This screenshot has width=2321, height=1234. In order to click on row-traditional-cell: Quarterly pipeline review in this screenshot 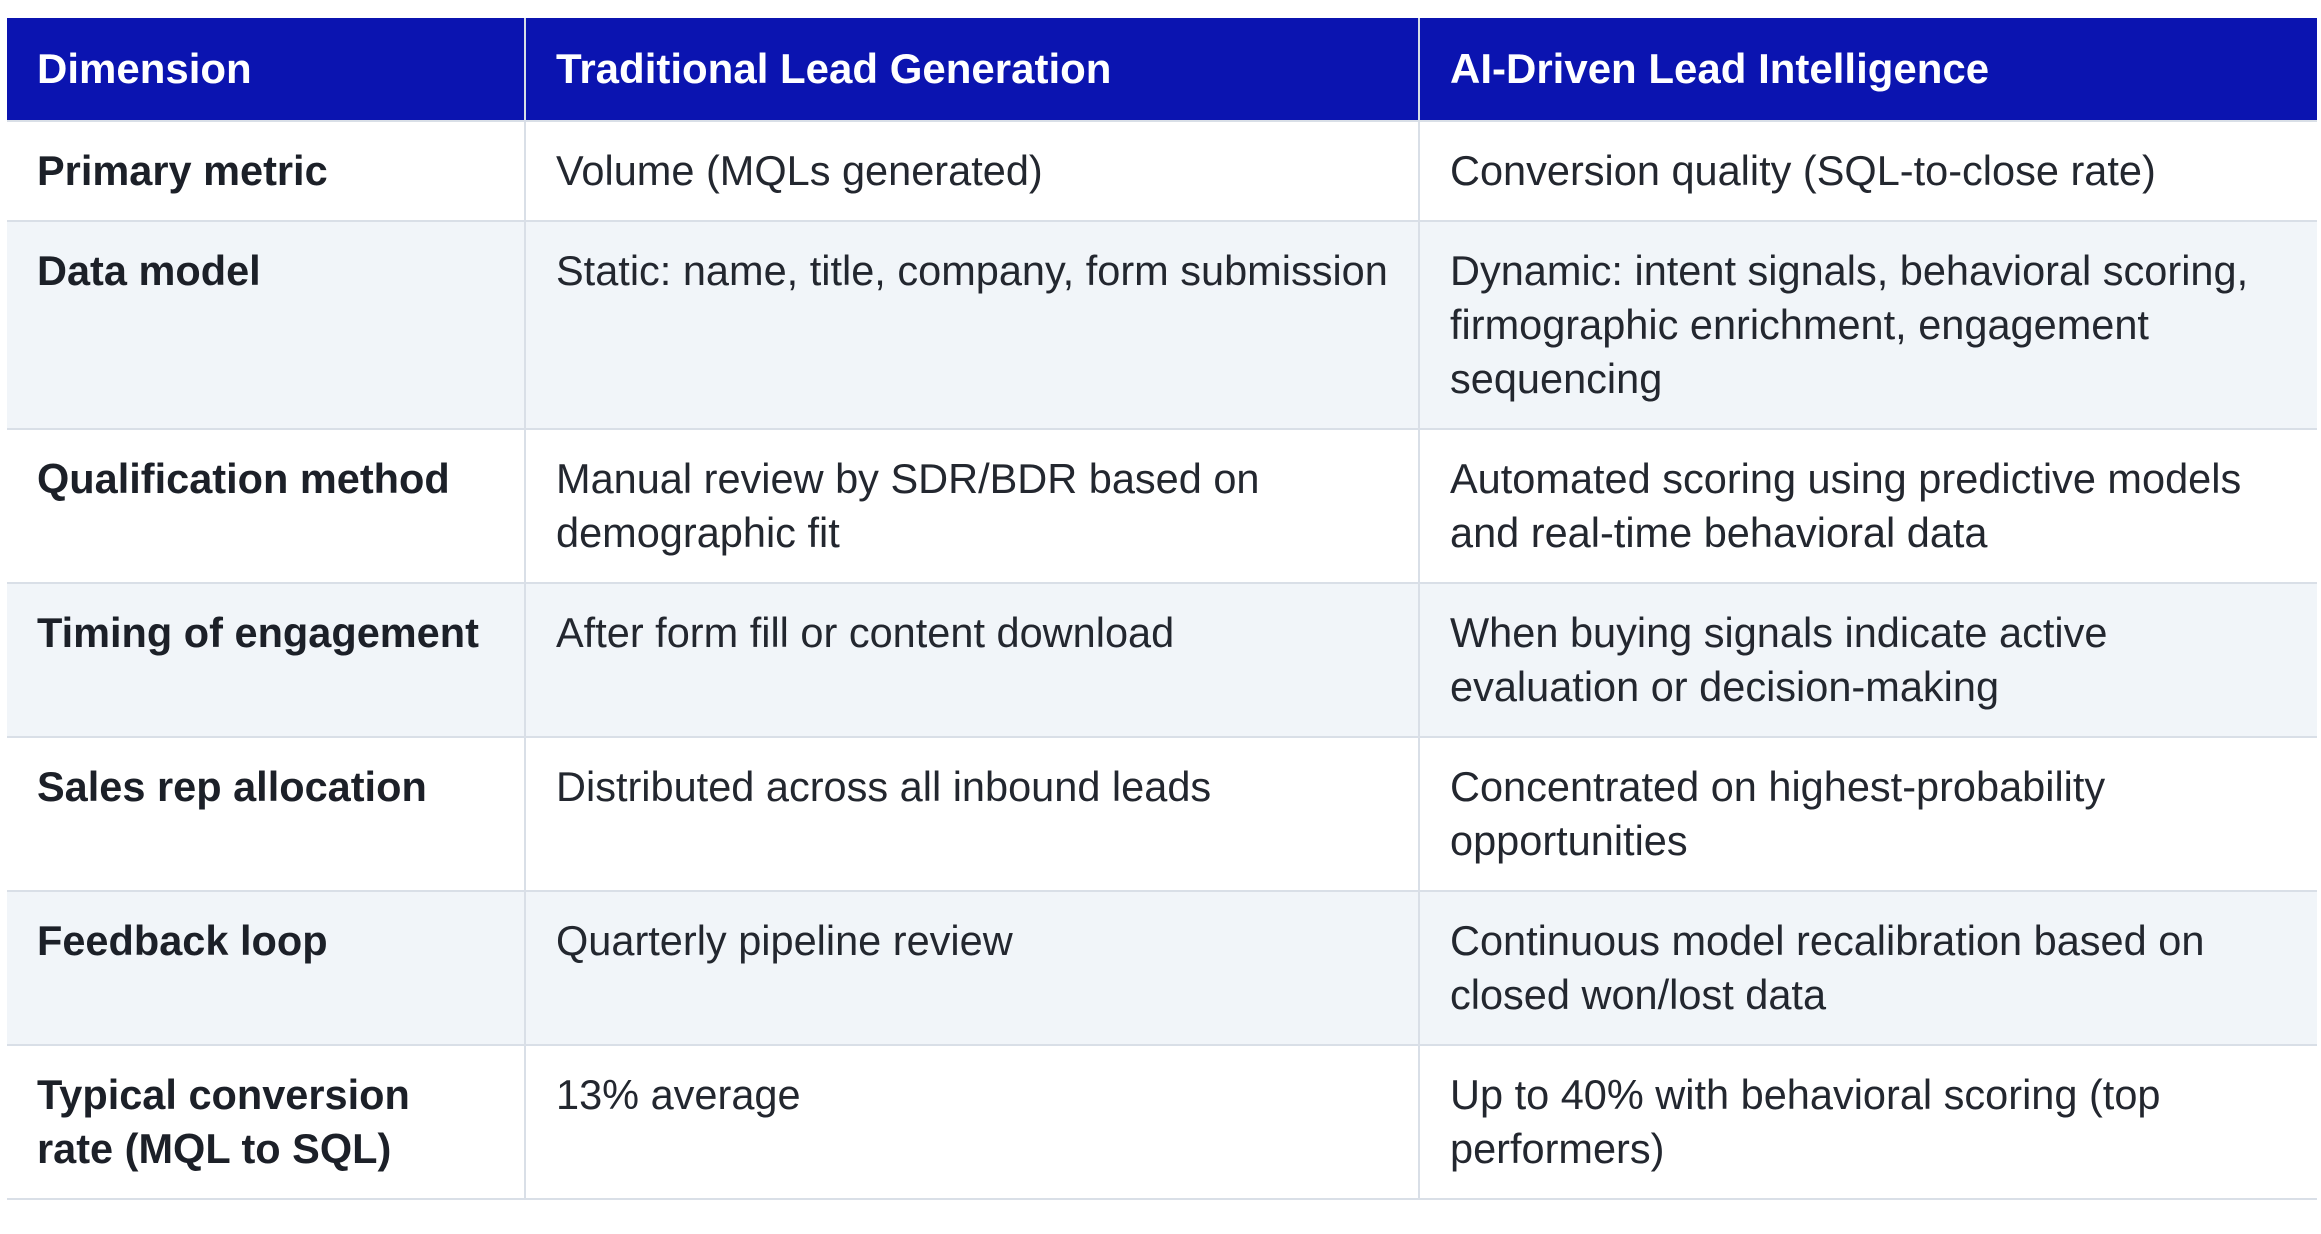, I will do `click(972, 967)`.